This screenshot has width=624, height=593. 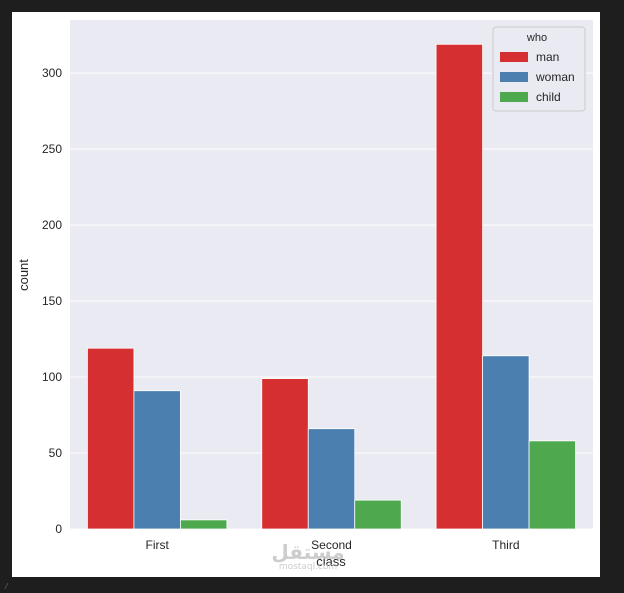 I want to click on x-axis-label: class, so click(x=331, y=561).